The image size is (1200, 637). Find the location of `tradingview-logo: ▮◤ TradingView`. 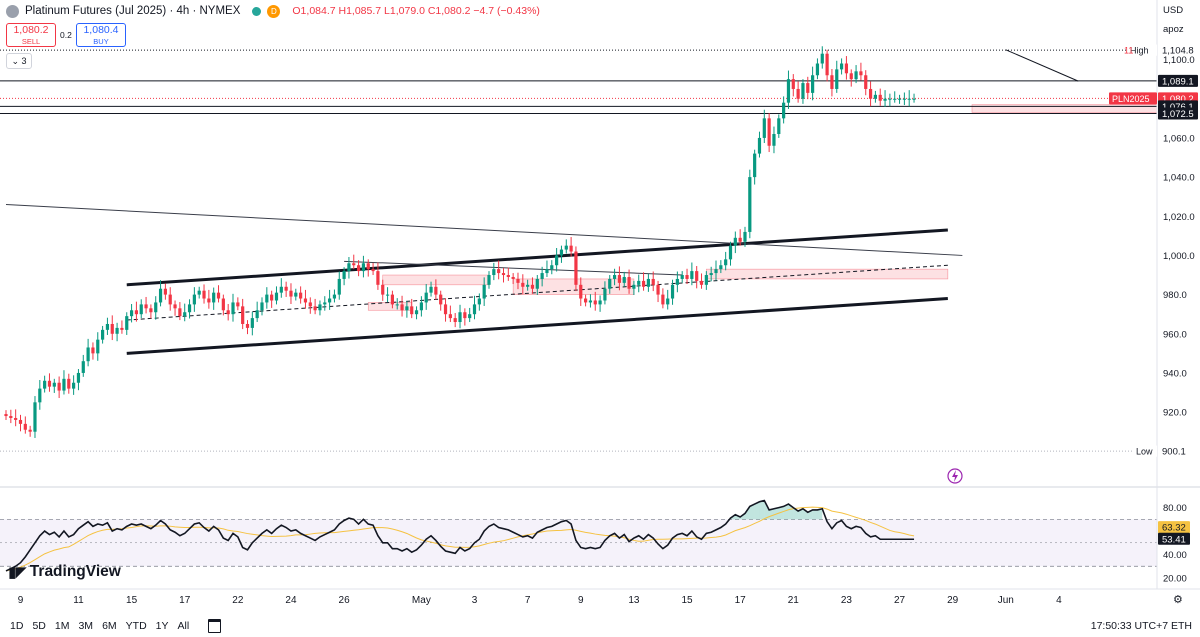

tradingview-logo: ▮◤ TradingView is located at coordinates (64, 572).